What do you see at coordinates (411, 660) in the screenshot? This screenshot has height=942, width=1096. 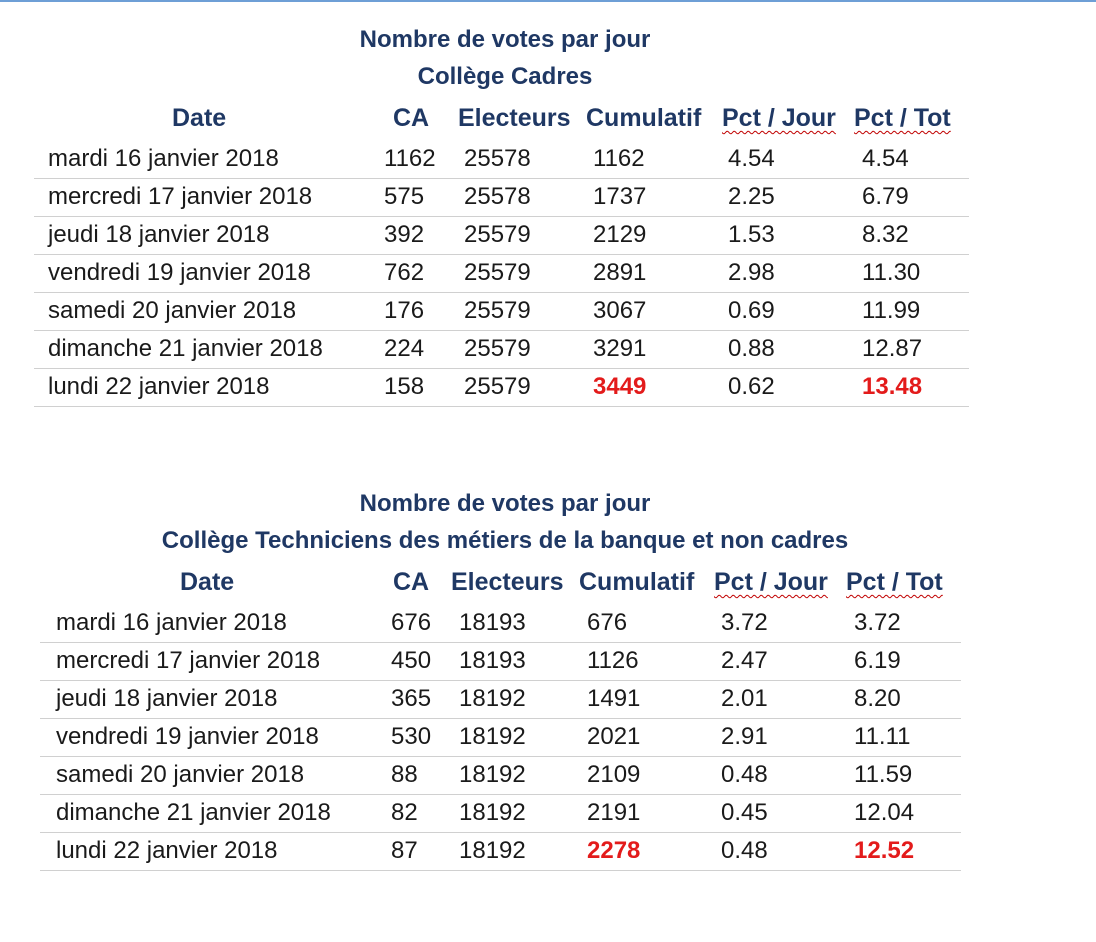 I see `cell-ca: 450` at bounding box center [411, 660].